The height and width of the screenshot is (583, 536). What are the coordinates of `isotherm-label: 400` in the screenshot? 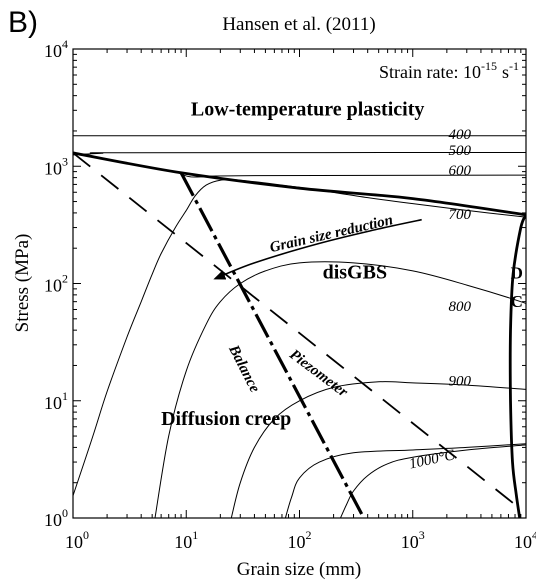 It's located at (459, 135).